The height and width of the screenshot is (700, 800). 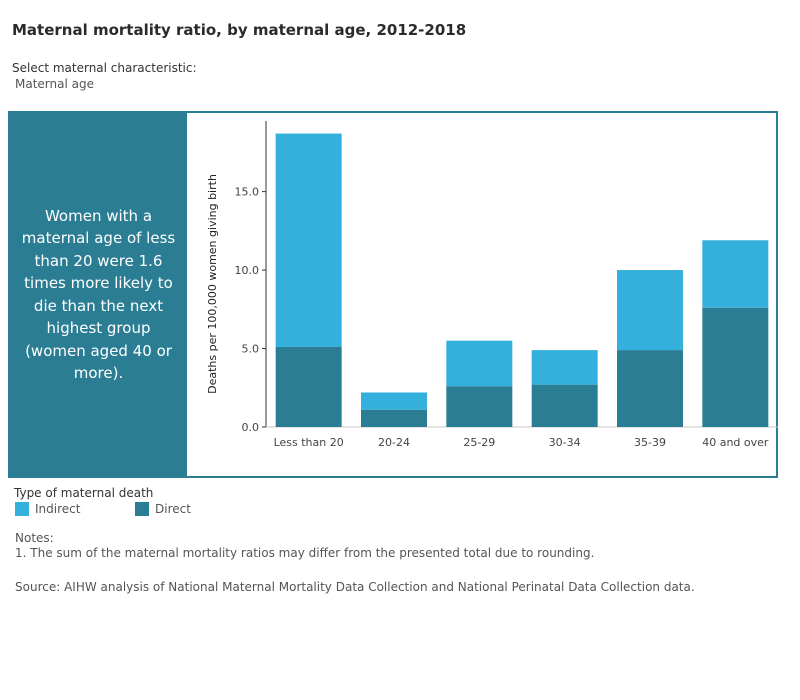 What do you see at coordinates (251, 349) in the screenshot?
I see `y-tick-label: 5.0` at bounding box center [251, 349].